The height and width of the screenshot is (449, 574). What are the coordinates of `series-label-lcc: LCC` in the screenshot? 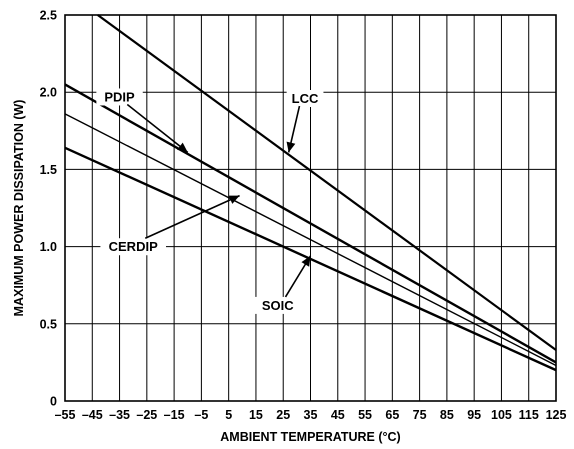 It's located at (305, 98).